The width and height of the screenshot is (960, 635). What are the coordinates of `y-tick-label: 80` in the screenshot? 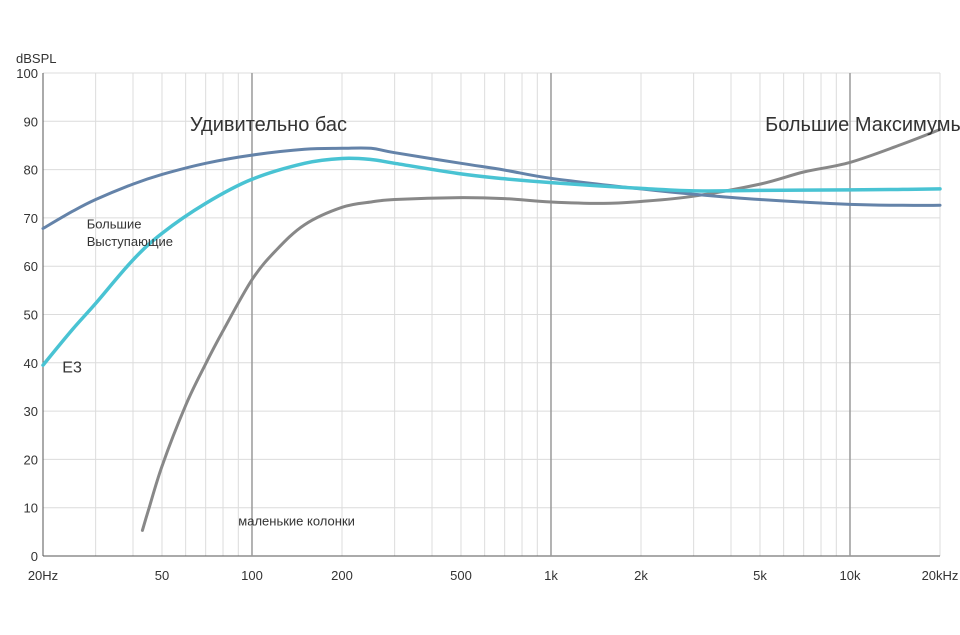 It's located at (31, 170).